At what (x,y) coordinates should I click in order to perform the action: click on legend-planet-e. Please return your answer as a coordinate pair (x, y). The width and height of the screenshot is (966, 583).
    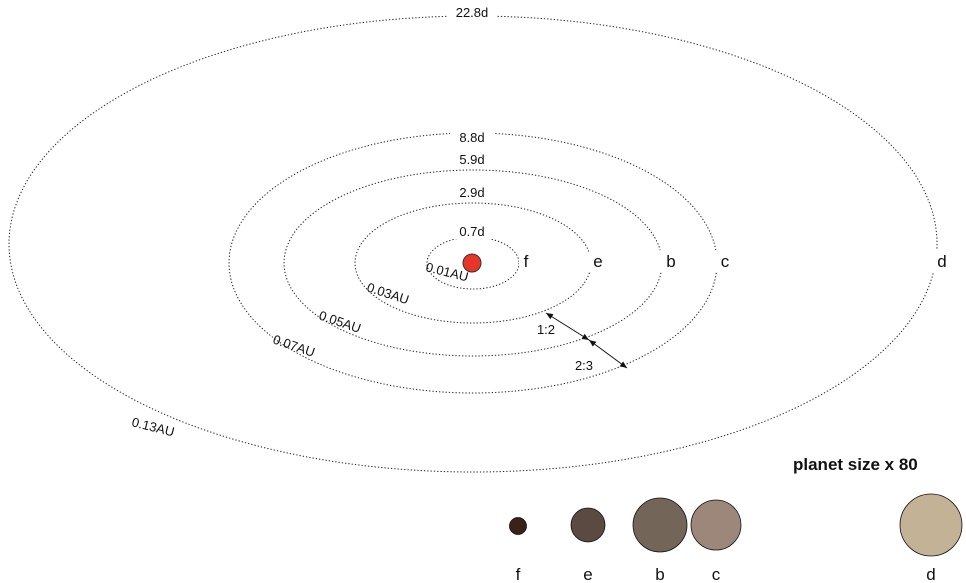
    Looking at the image, I should click on (588, 525).